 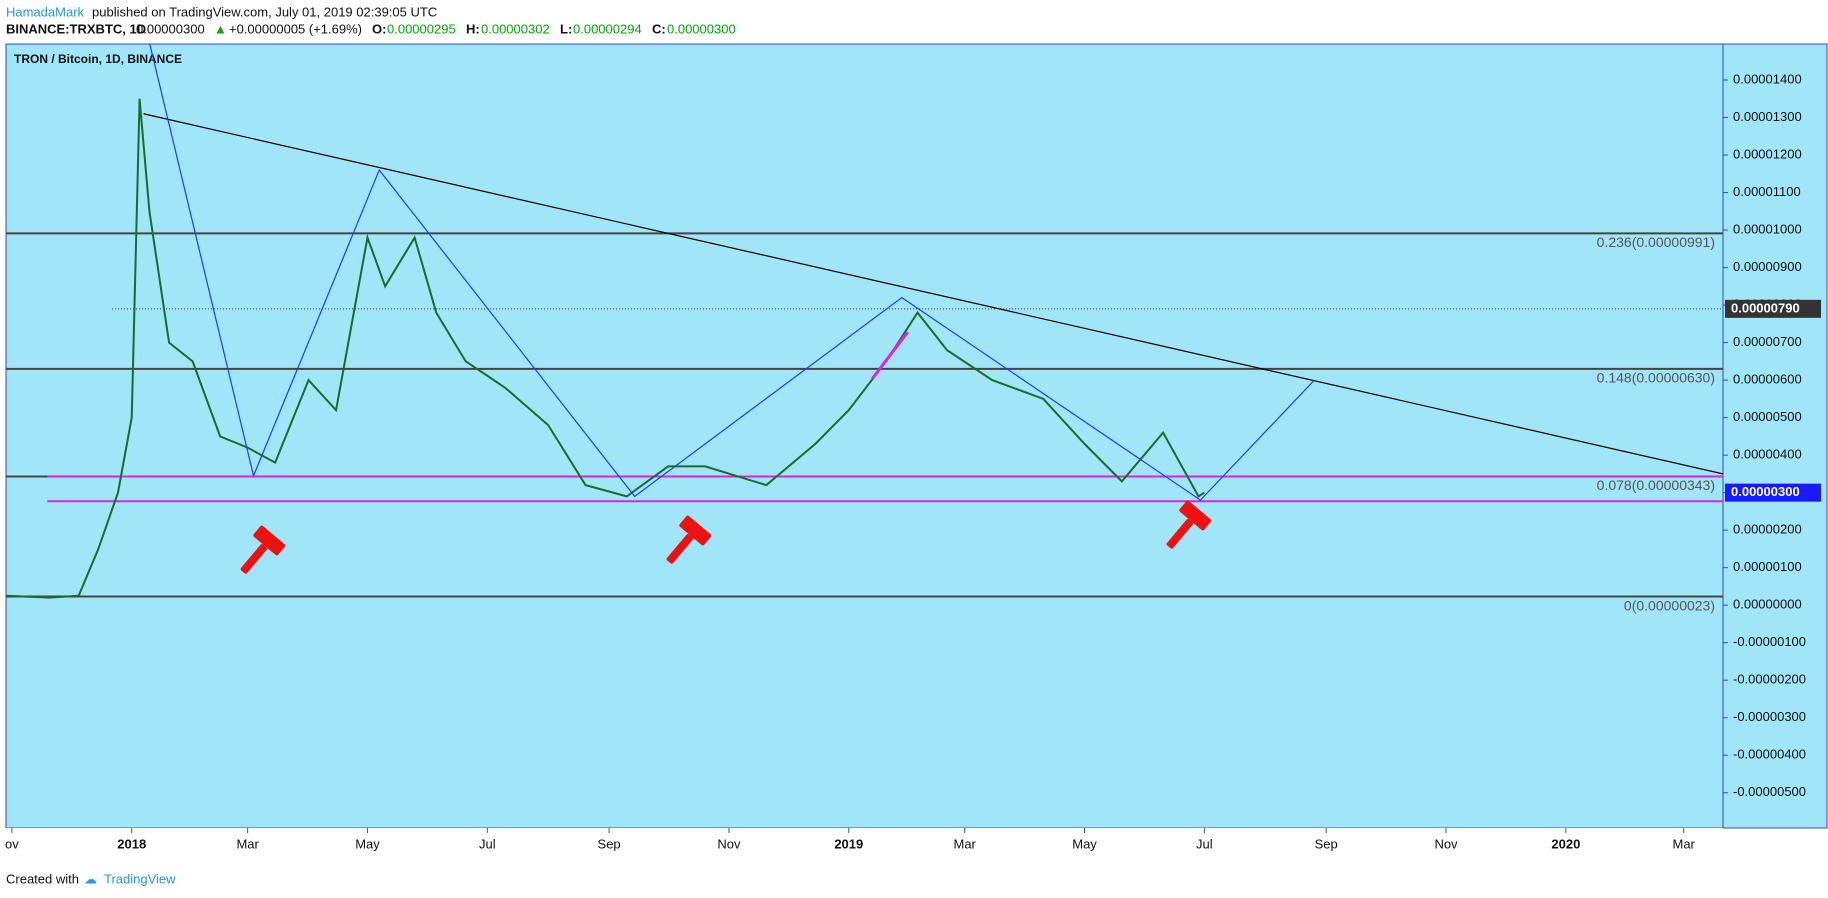 What do you see at coordinates (1769, 791) in the screenshot?
I see `y-tick-label: -0.00000500` at bounding box center [1769, 791].